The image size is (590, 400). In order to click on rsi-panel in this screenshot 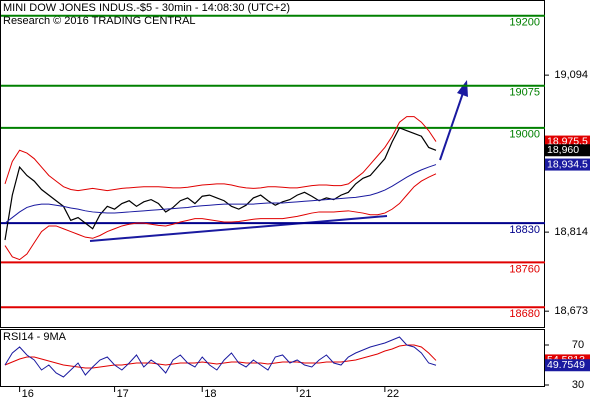, I will do `click(272, 358)`.